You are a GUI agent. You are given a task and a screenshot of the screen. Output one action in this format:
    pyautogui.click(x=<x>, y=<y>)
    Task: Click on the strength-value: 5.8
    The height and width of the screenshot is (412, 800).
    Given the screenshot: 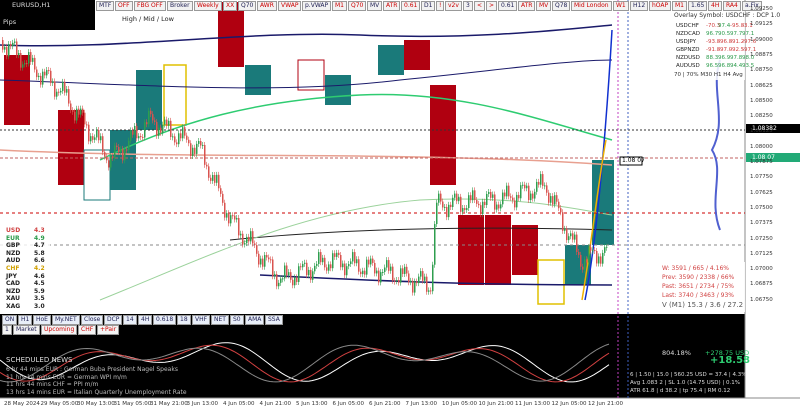 What is the action you would take?
    pyautogui.click(x=39, y=253)
    